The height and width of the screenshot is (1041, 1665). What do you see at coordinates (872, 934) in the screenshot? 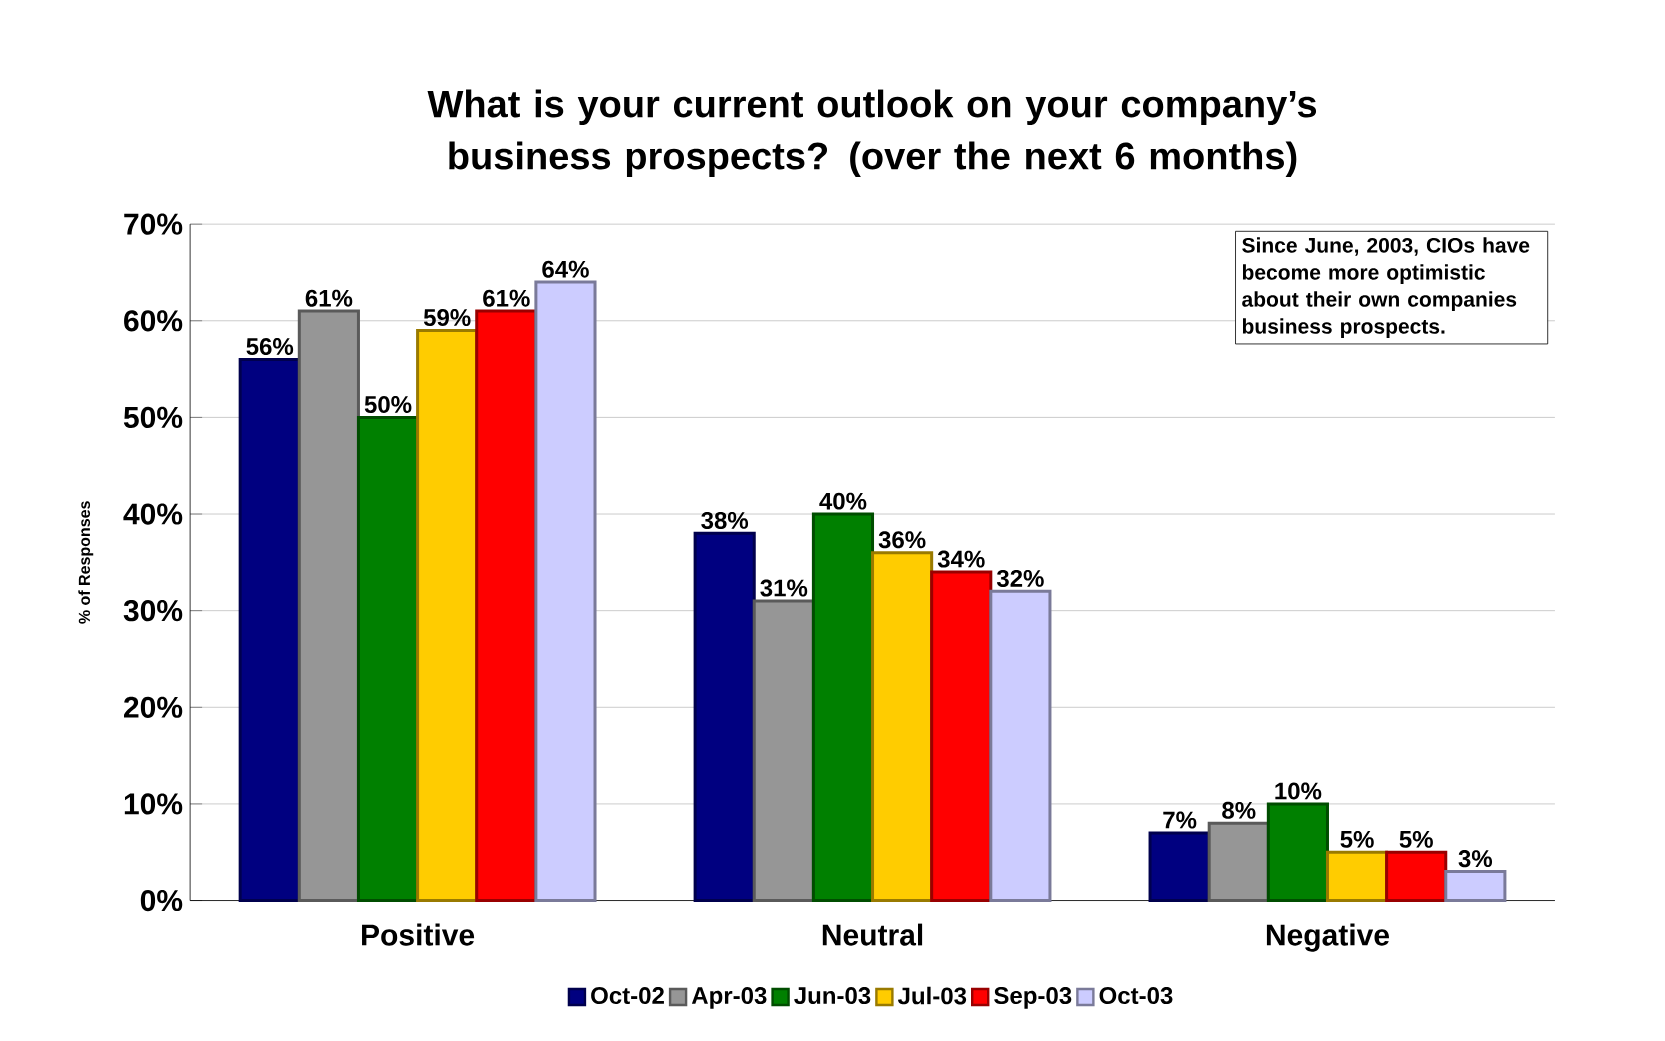
I see `x-tick-label: Neutral` at bounding box center [872, 934].